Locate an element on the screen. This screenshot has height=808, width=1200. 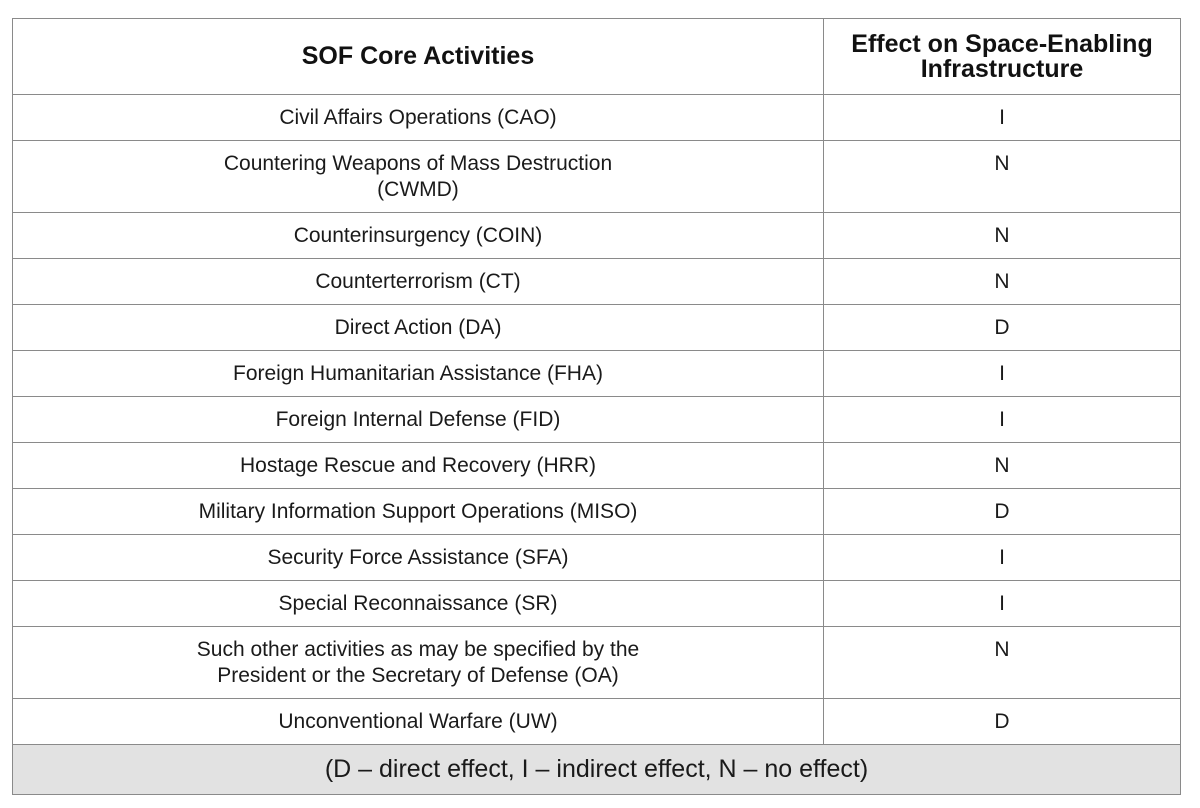
table-row: Counterinsurgency (COIN) N is located at coordinates (596, 235).